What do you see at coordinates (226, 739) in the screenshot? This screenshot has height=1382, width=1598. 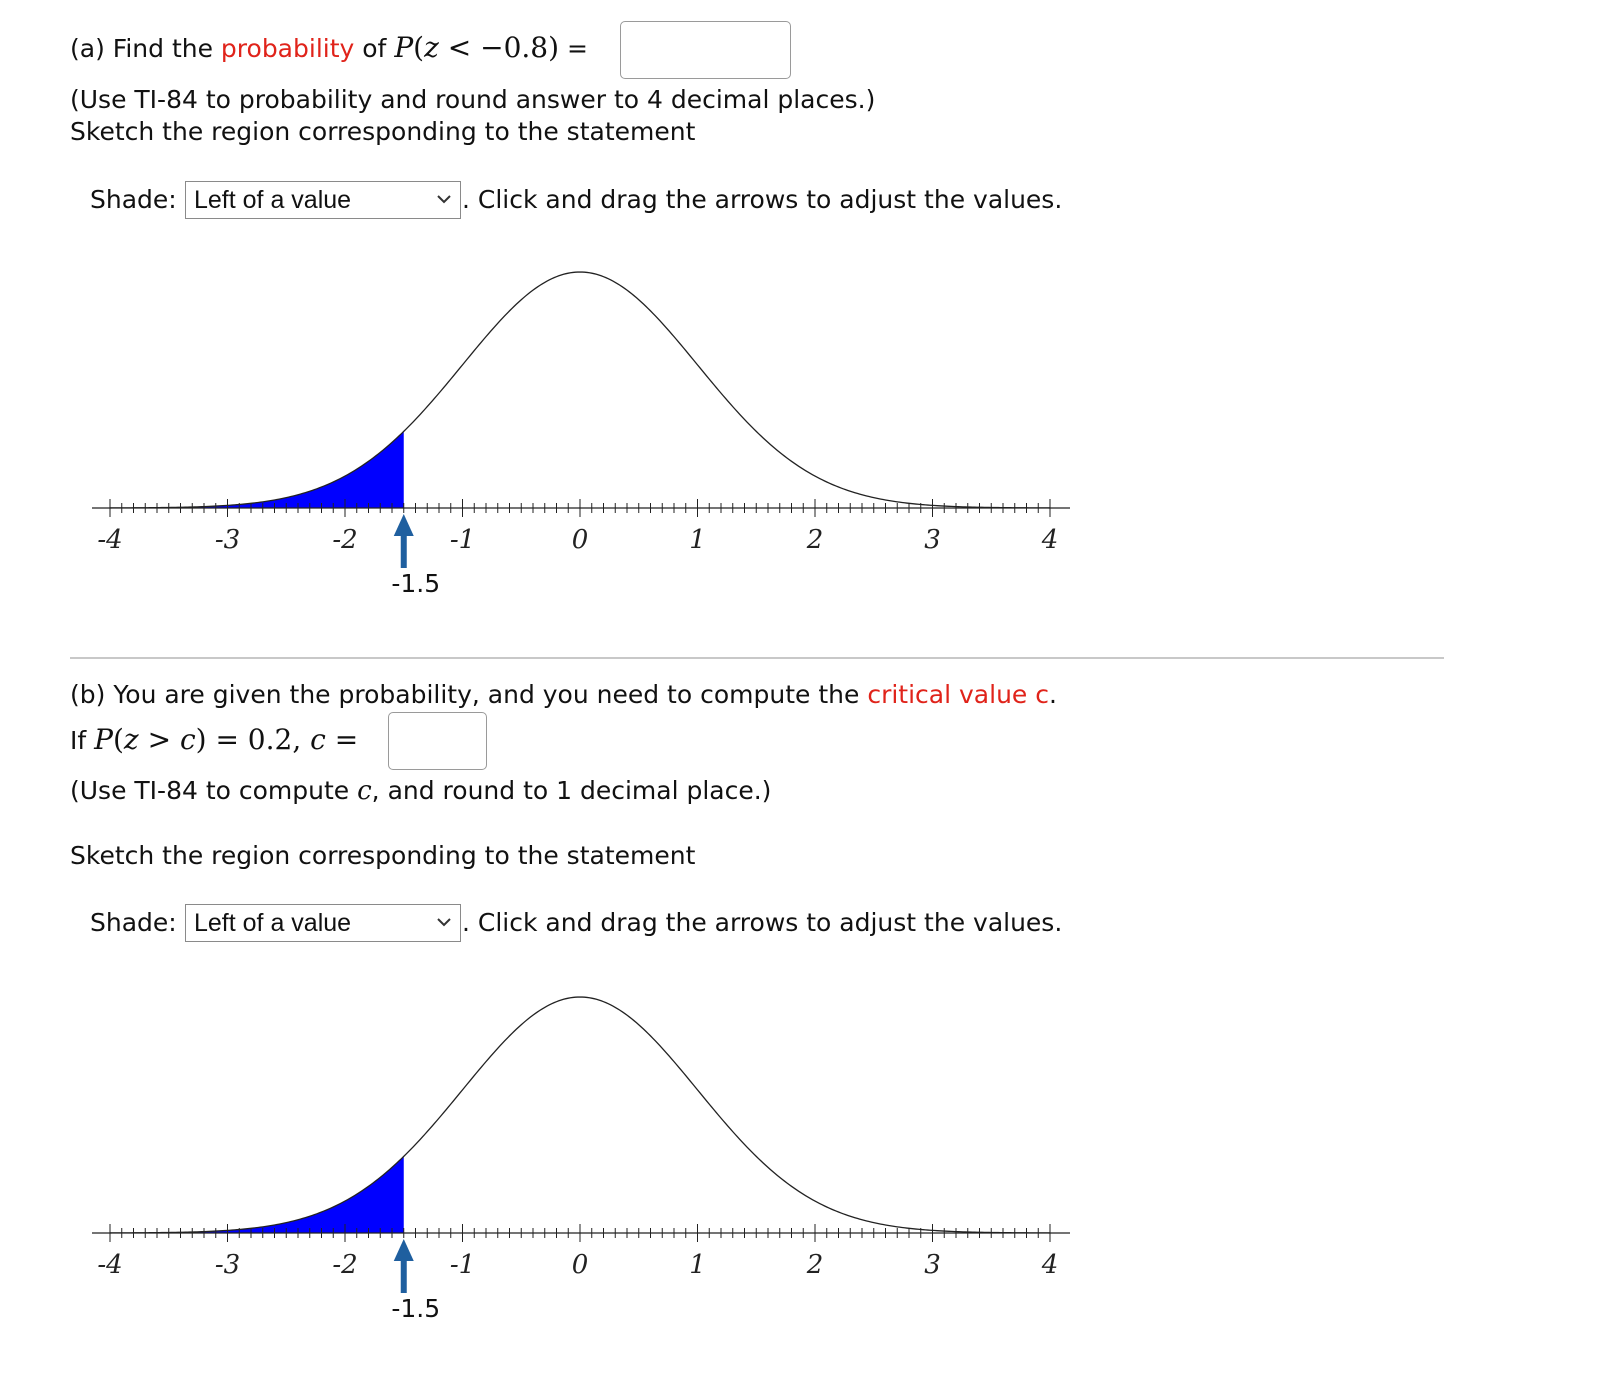 I see `part-b-math: P(z > c) = 0.2, c =` at bounding box center [226, 739].